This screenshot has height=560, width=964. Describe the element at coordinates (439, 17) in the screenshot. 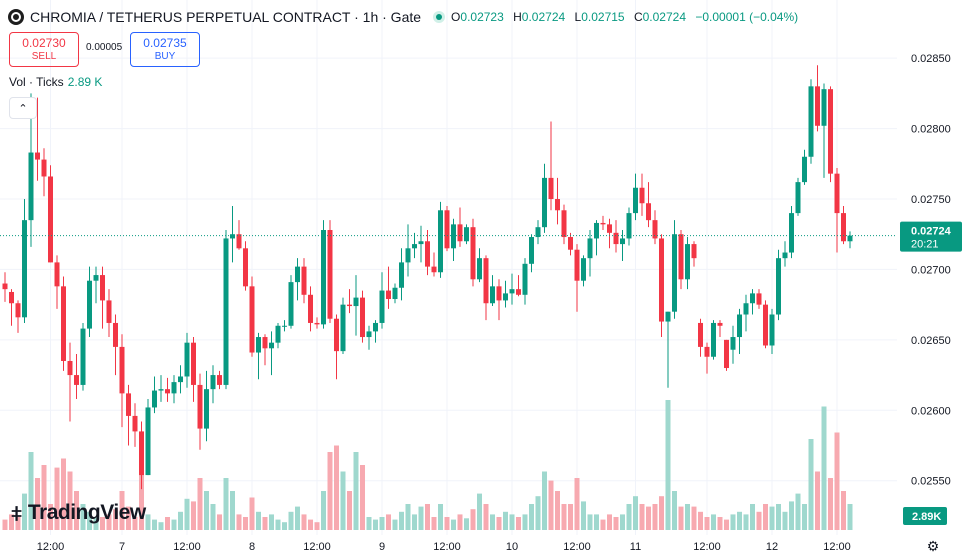

I see `market-status-icon` at that location.